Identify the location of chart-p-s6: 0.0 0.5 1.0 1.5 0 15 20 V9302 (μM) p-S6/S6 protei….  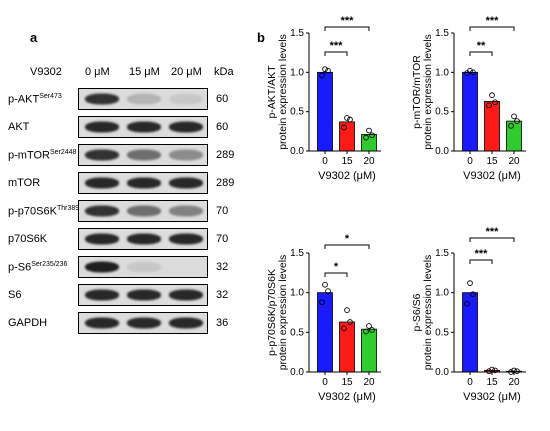
(468, 314).